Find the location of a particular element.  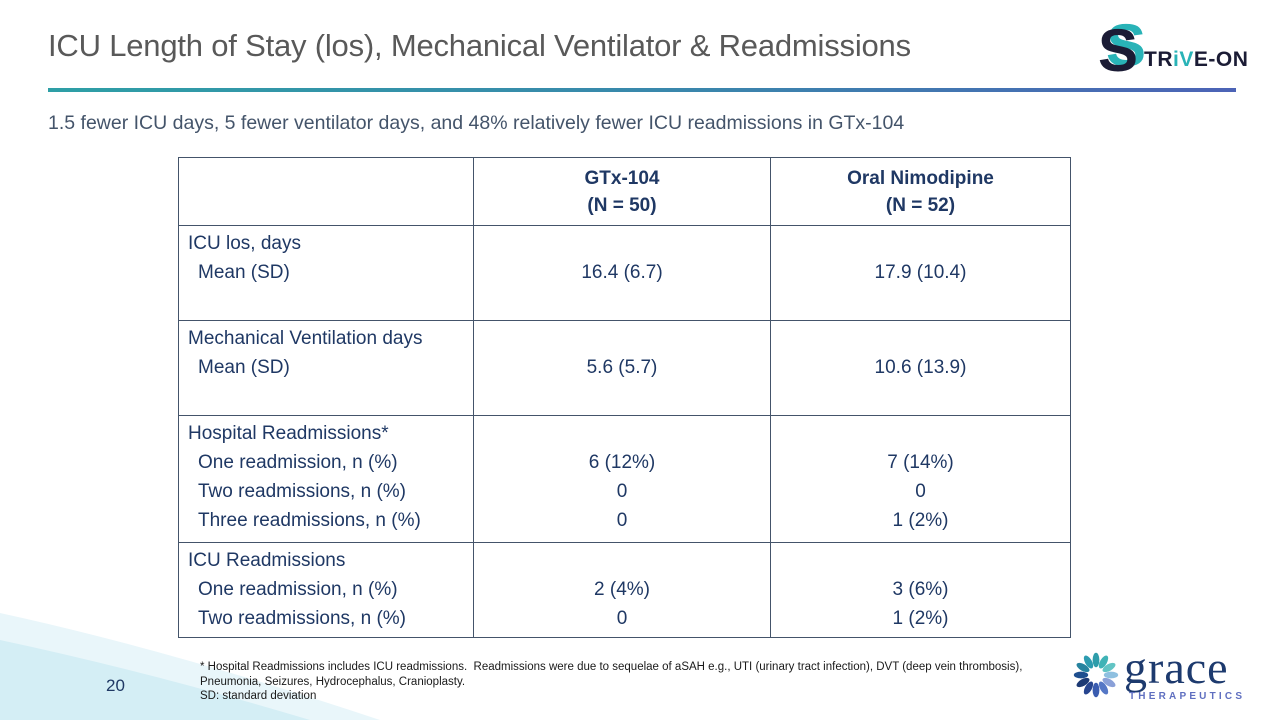

row-label-line: Three readmissions, n (%) is located at coordinates (309, 520).